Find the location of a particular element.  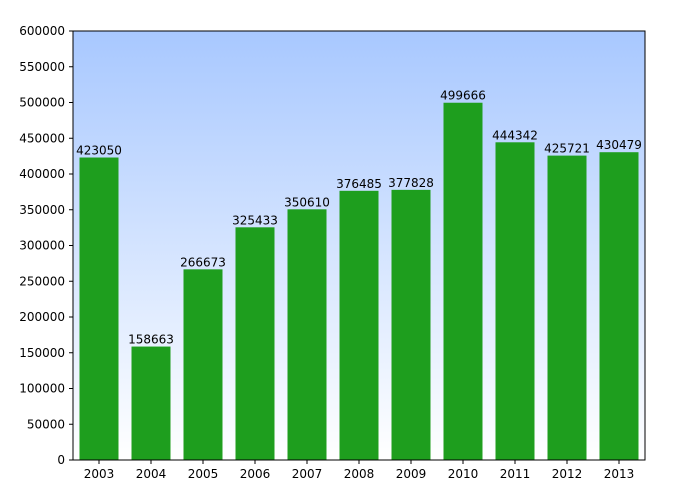

bar-2011 is located at coordinates (515, 301).